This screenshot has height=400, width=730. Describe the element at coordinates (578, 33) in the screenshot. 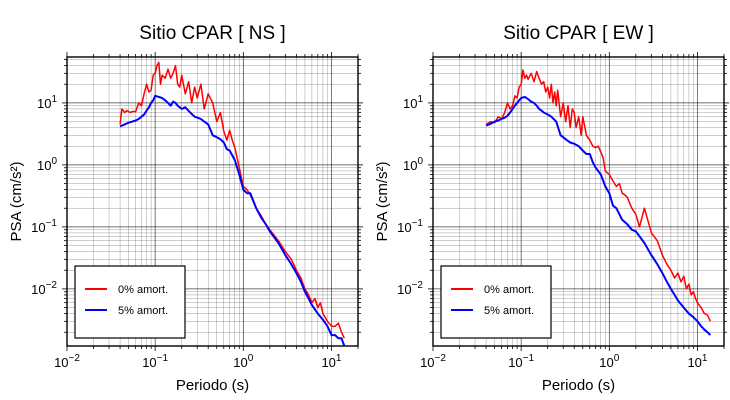

I see `chart-title: Sitio CPAR [ EW ]` at that location.